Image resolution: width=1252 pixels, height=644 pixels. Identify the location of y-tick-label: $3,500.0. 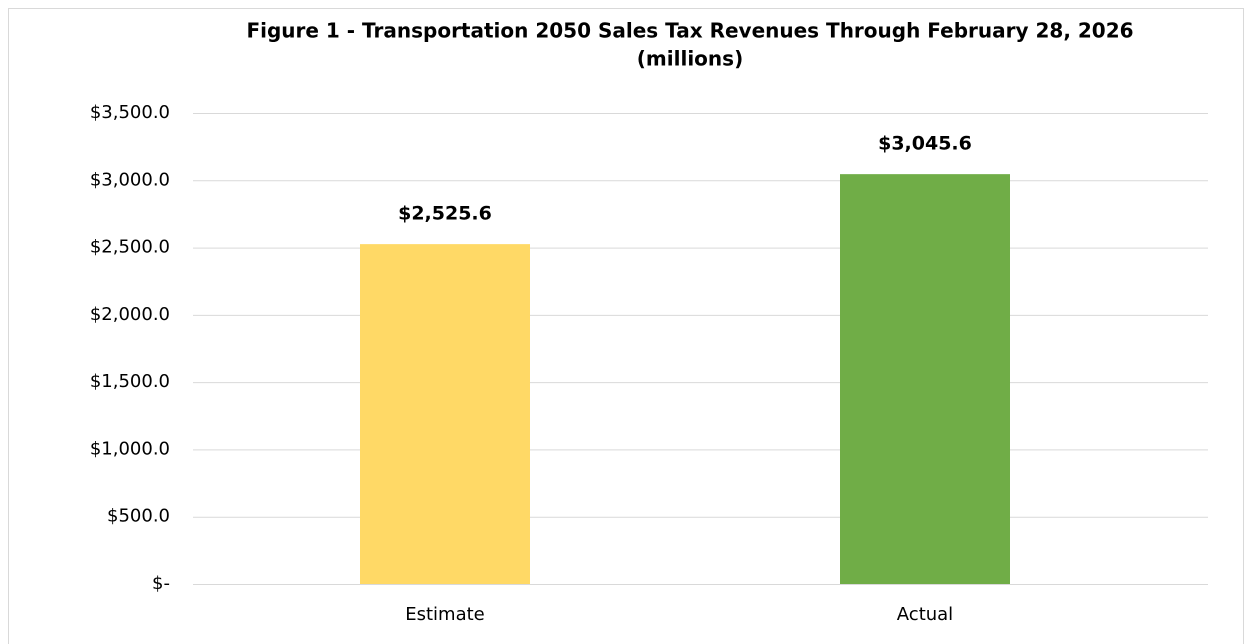
(130, 112).